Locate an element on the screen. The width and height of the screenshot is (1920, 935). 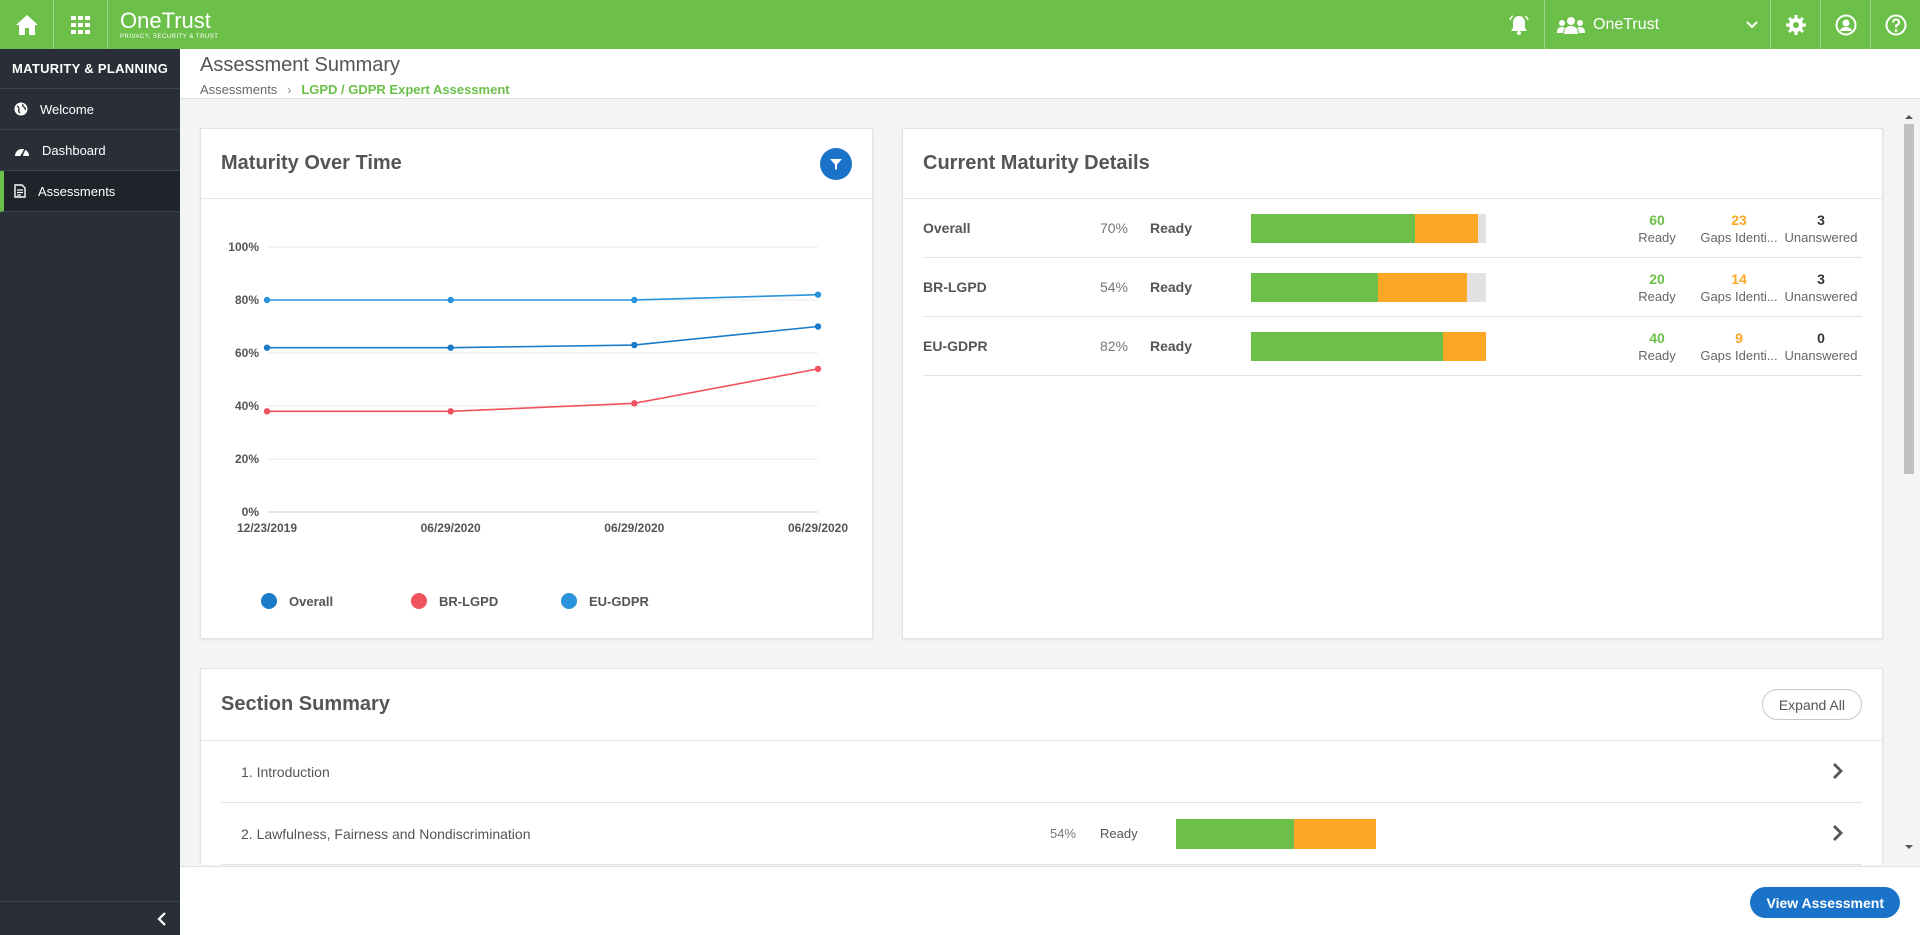
help-icon is located at coordinates (1895, 24).